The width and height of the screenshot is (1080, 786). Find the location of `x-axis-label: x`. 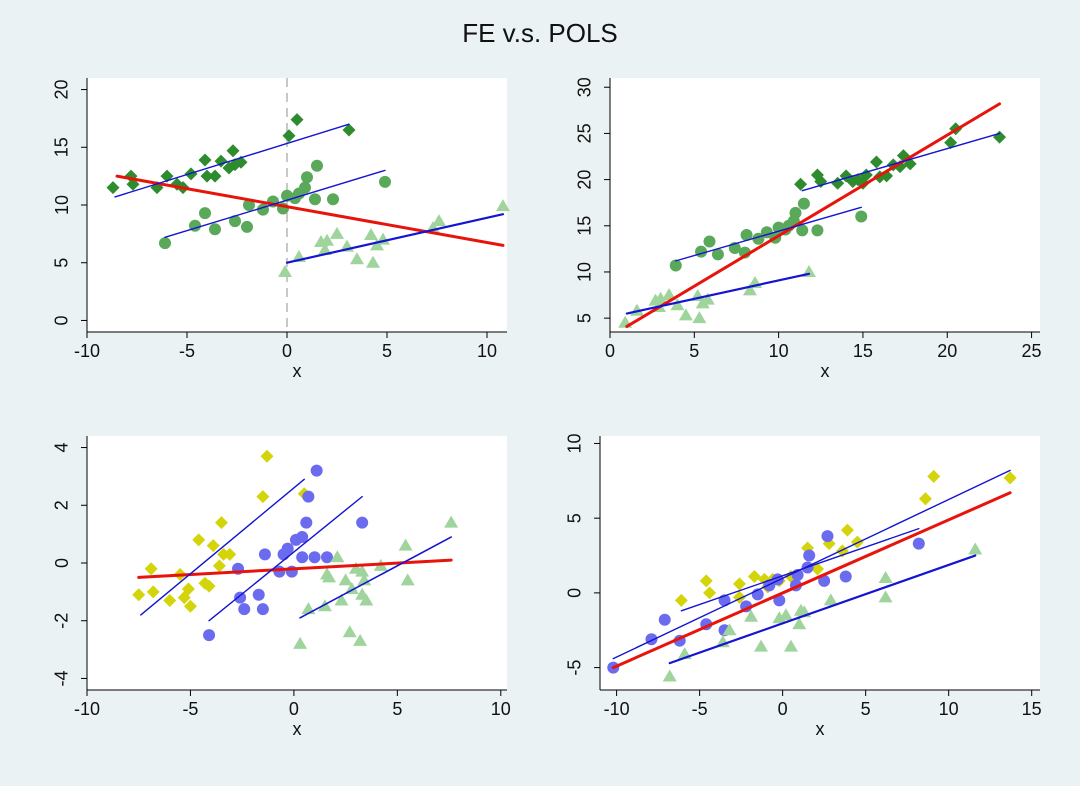

x-axis-label: x is located at coordinates (297, 729).